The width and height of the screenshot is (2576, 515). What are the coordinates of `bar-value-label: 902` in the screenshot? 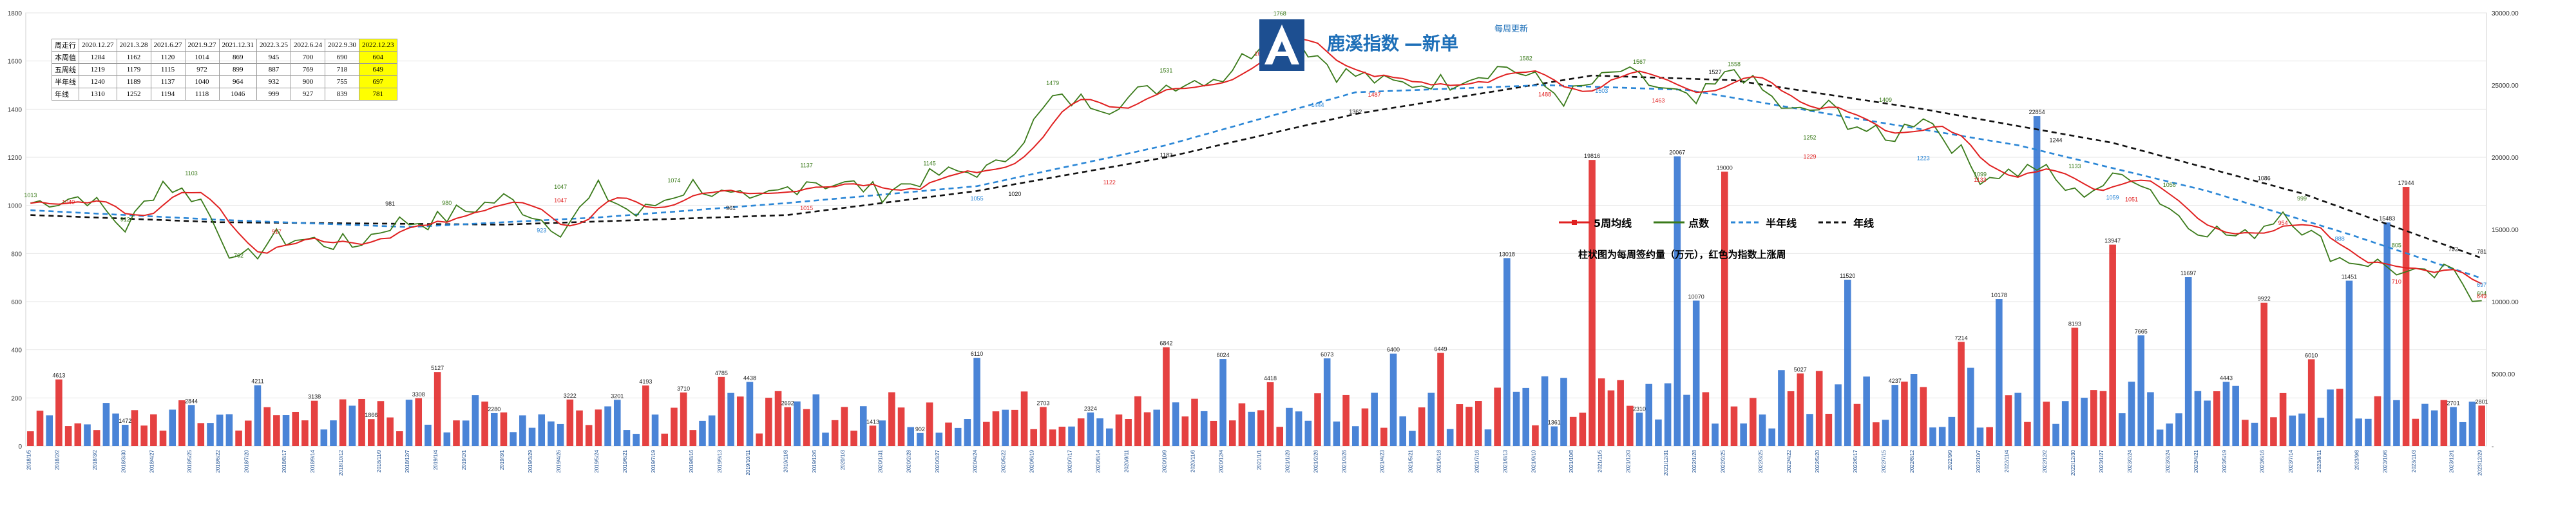 It's located at (920, 429).